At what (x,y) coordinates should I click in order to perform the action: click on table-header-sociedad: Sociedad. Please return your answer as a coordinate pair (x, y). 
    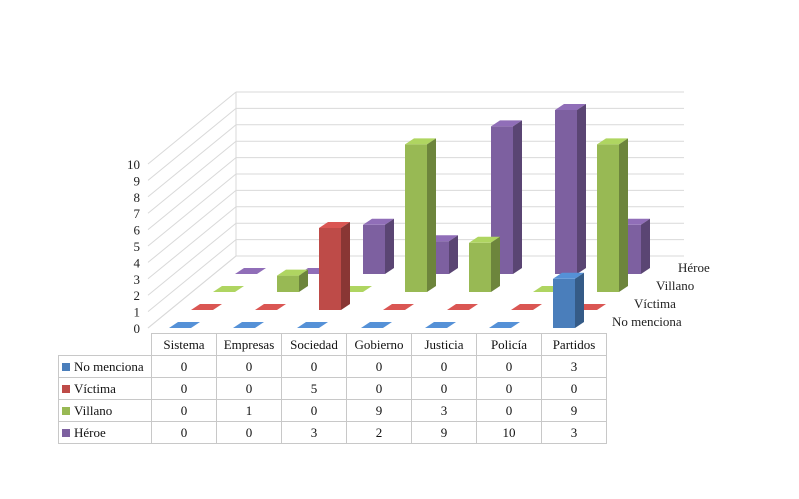
    Looking at the image, I should click on (314, 344).